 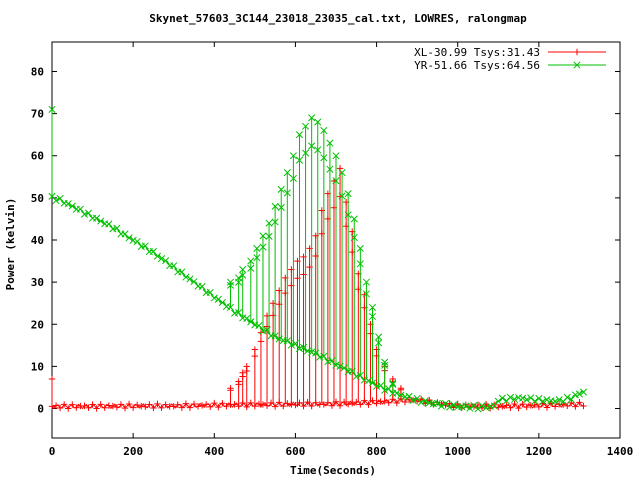 I want to click on legend-label: YR-51.66 Tsys:64.56, so click(x=477, y=65).